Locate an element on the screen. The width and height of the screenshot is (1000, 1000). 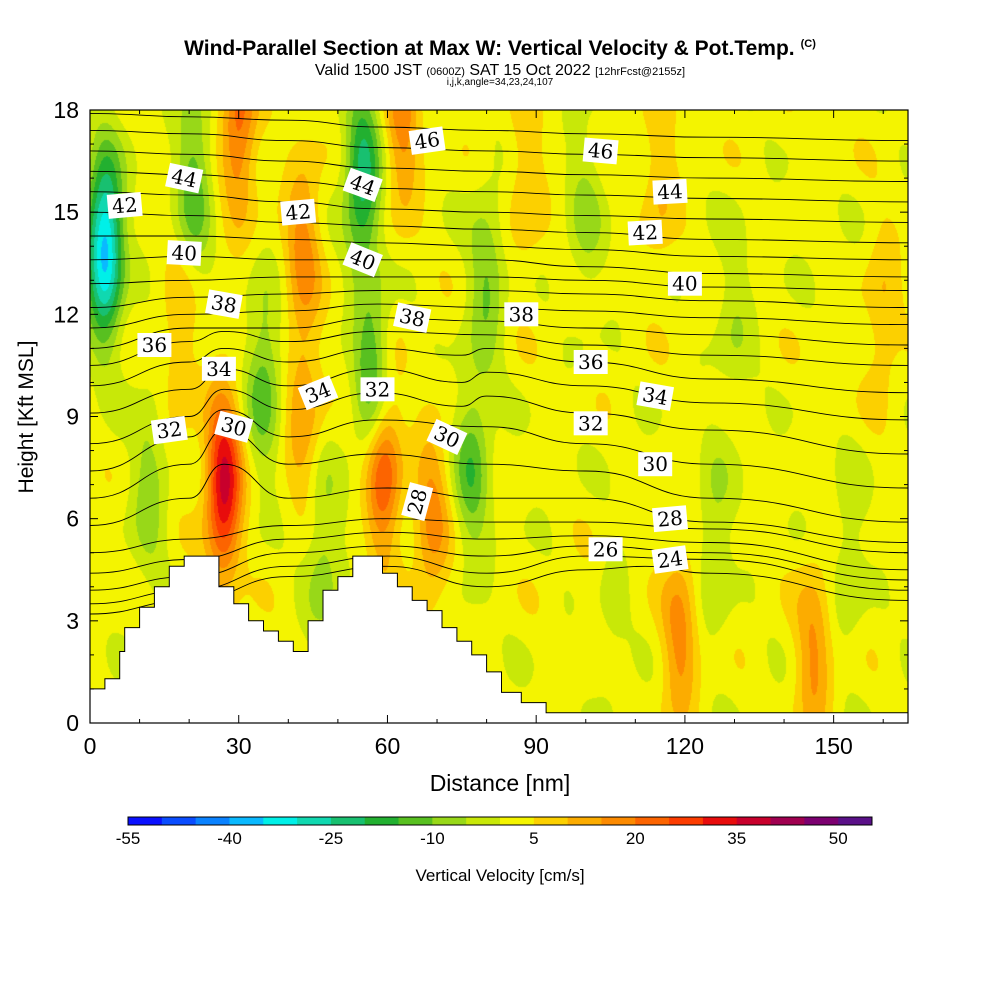
contour-label-26: 26 is located at coordinates (605, 549).